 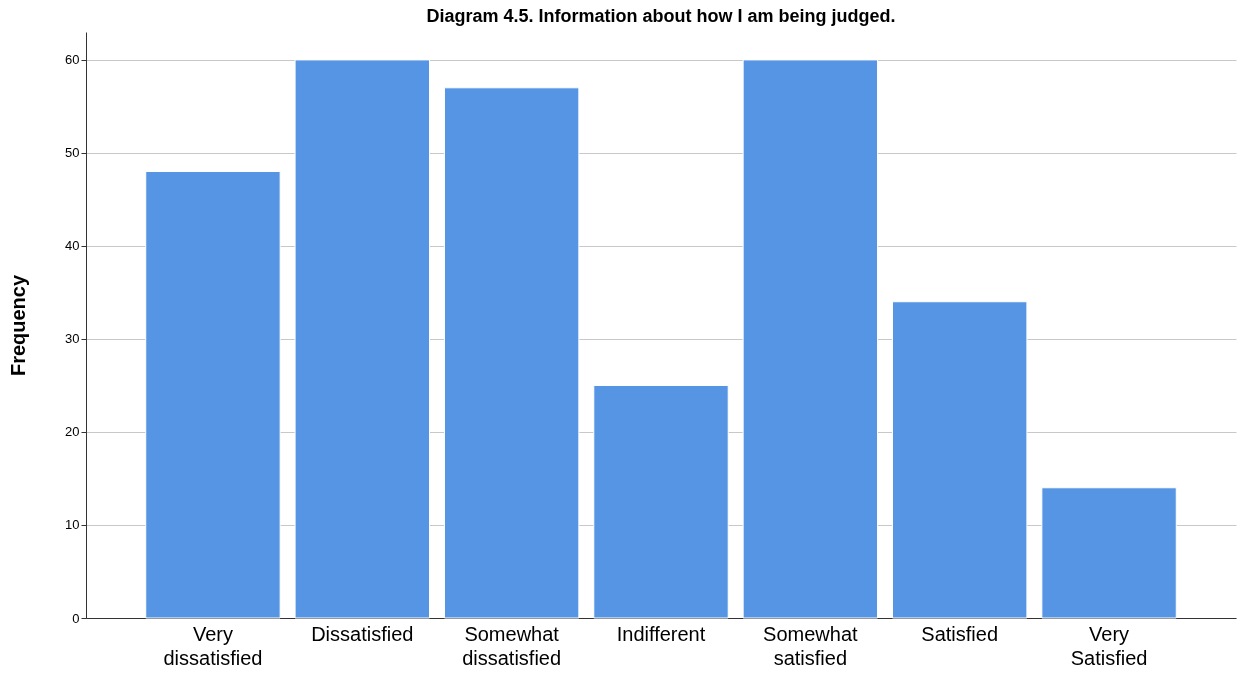 I want to click on y-tick-label: 20, so click(x=72, y=432).